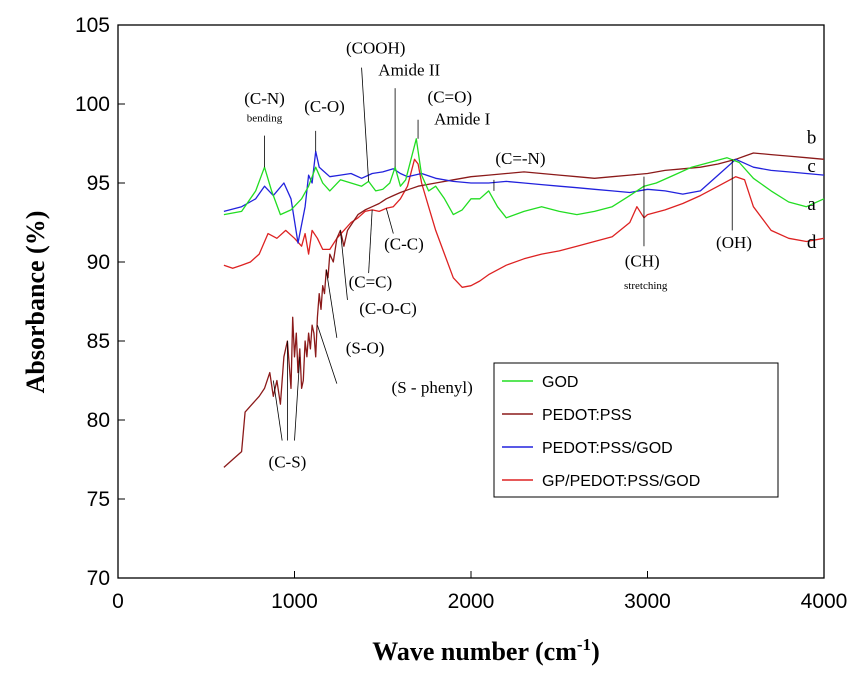 Image resolution: width=858 pixels, height=675 pixels. I want to click on y-tick-label-5: 95, so click(98, 183).